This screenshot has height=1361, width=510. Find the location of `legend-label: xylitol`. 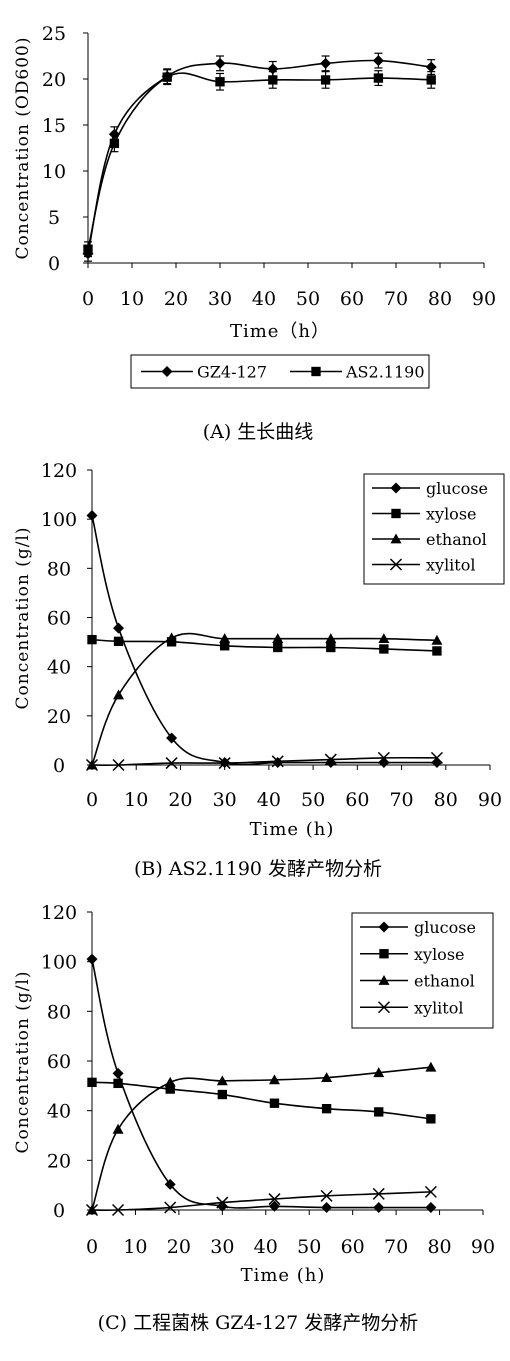

legend-label: xylitol is located at coordinates (438, 1007).